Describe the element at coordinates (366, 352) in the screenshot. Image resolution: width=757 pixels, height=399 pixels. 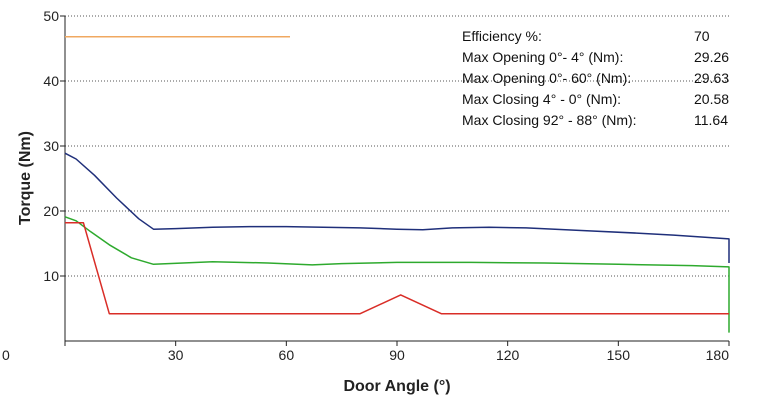
I see `x-tick-labels: 0 30 60 90 120 150 180` at that location.